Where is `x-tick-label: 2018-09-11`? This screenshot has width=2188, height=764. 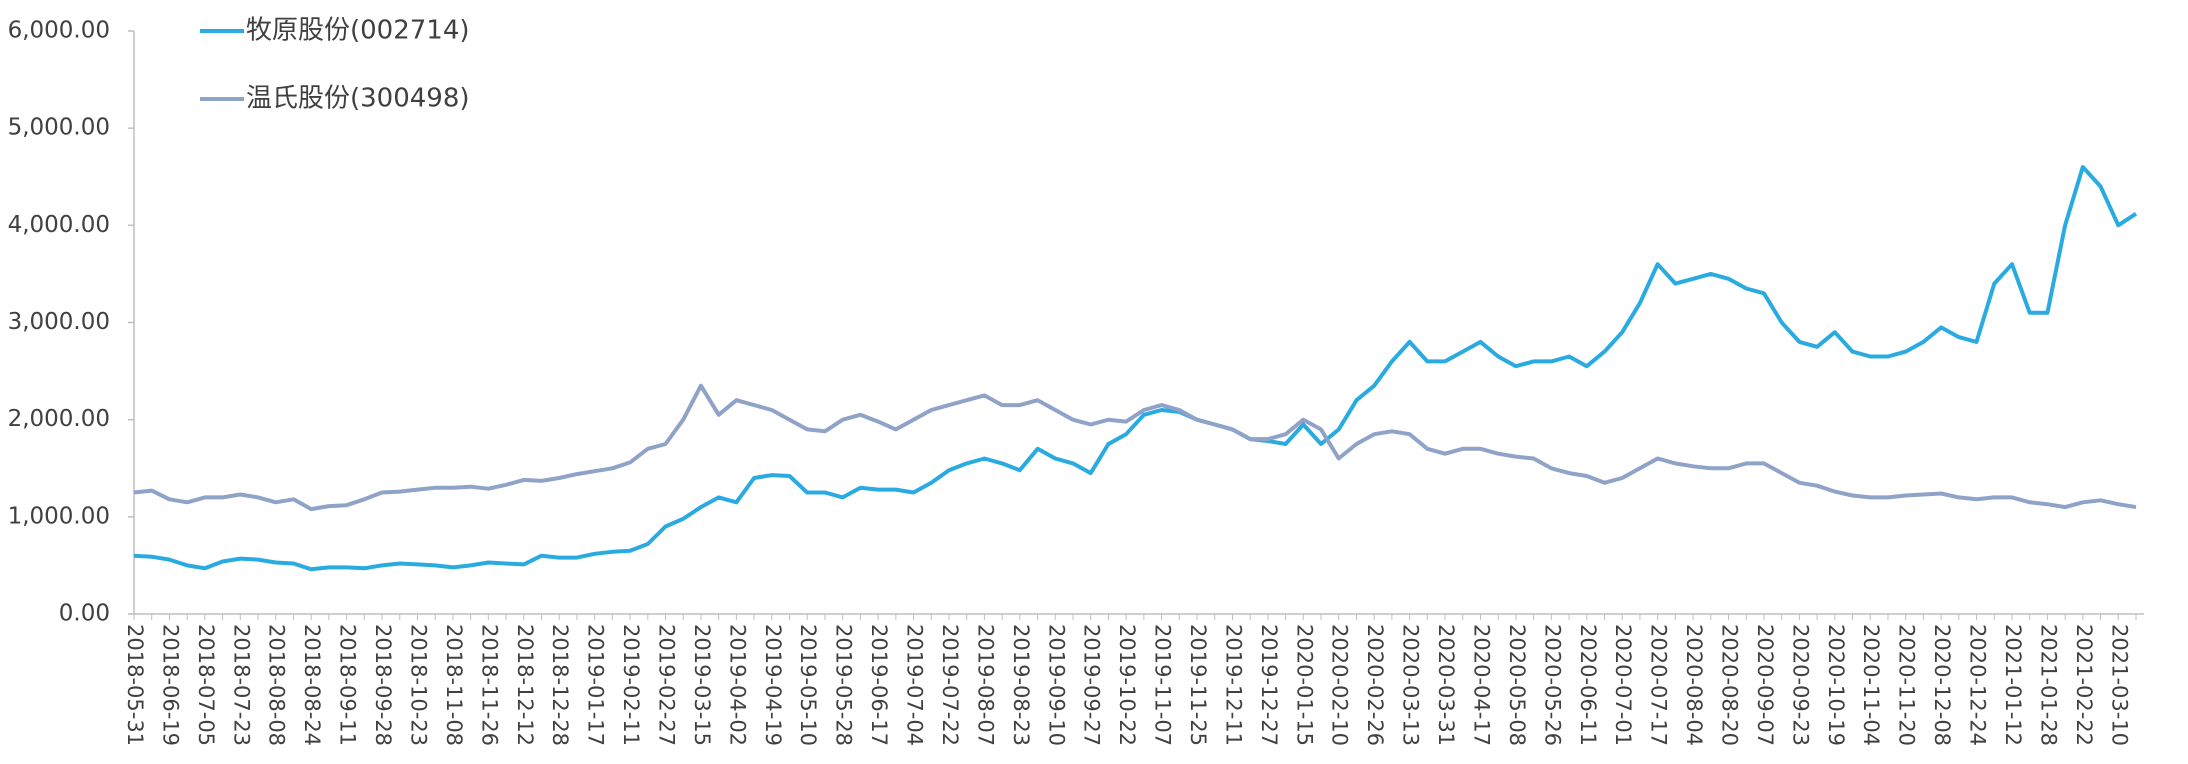 x-tick-label: 2018-09-11 is located at coordinates (348, 685).